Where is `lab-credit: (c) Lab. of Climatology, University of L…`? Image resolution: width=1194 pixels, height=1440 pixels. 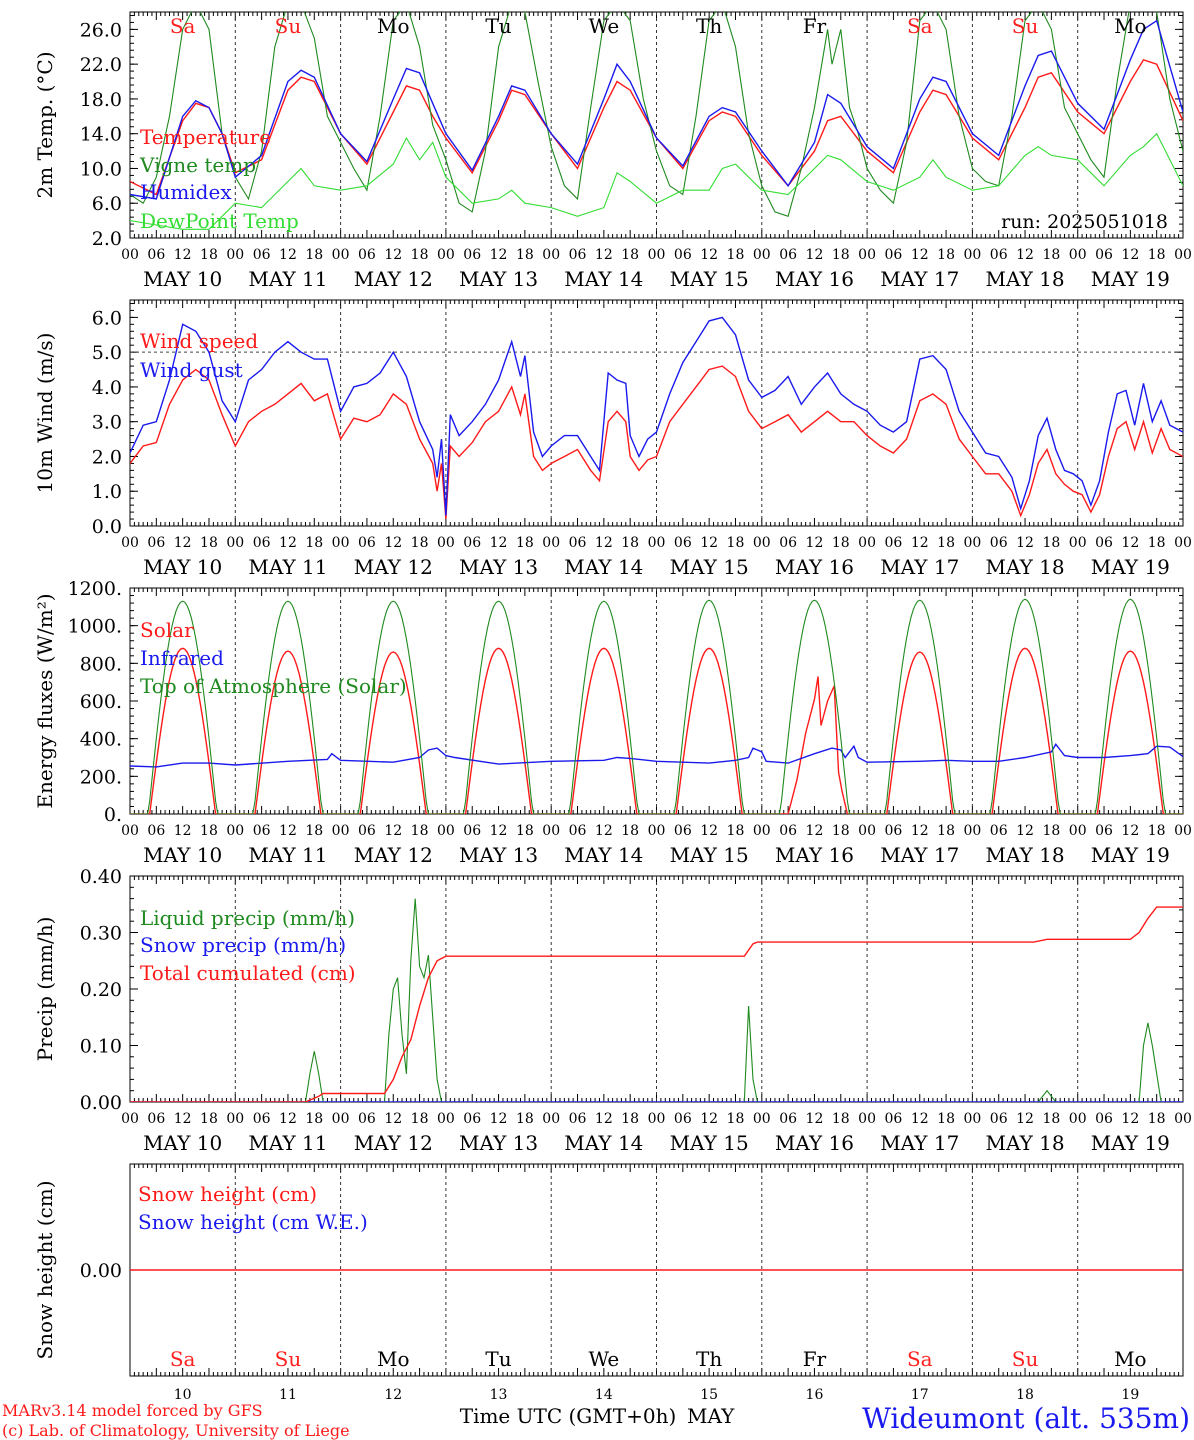
lab-credit: (c) Lab. of Climatology, University of L… is located at coordinates (176, 1430).